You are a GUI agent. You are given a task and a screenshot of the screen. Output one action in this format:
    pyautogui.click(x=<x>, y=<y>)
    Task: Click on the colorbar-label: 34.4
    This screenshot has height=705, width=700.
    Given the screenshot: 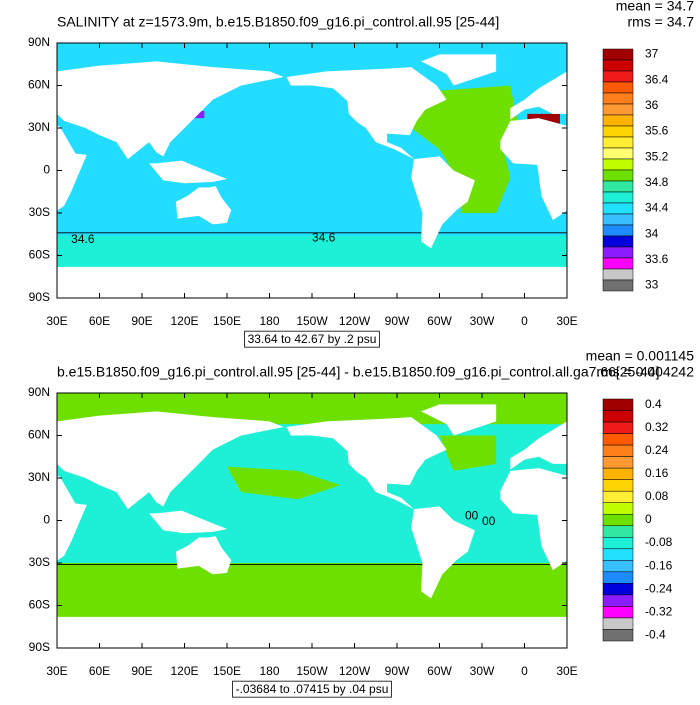 What is the action you would take?
    pyautogui.click(x=657, y=208)
    